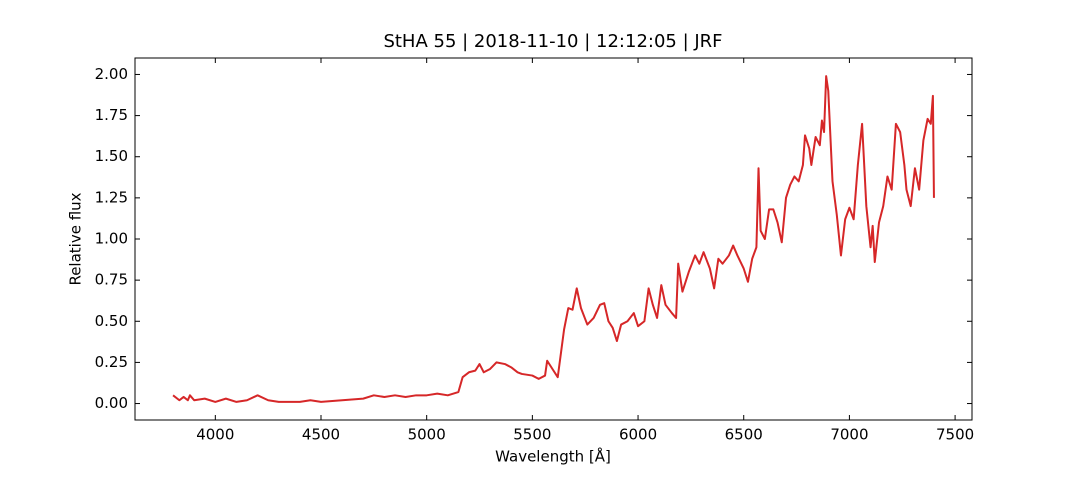 This screenshot has width=1080, height=480. I want to click on y-tick-label: 0.75, so click(111, 280).